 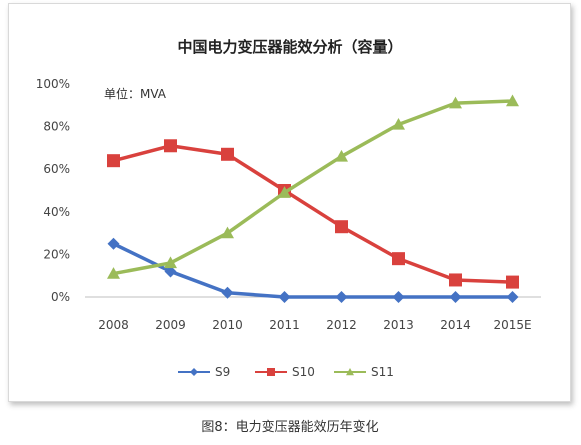 I want to click on x-tick-label: 2014, so click(x=455, y=325).